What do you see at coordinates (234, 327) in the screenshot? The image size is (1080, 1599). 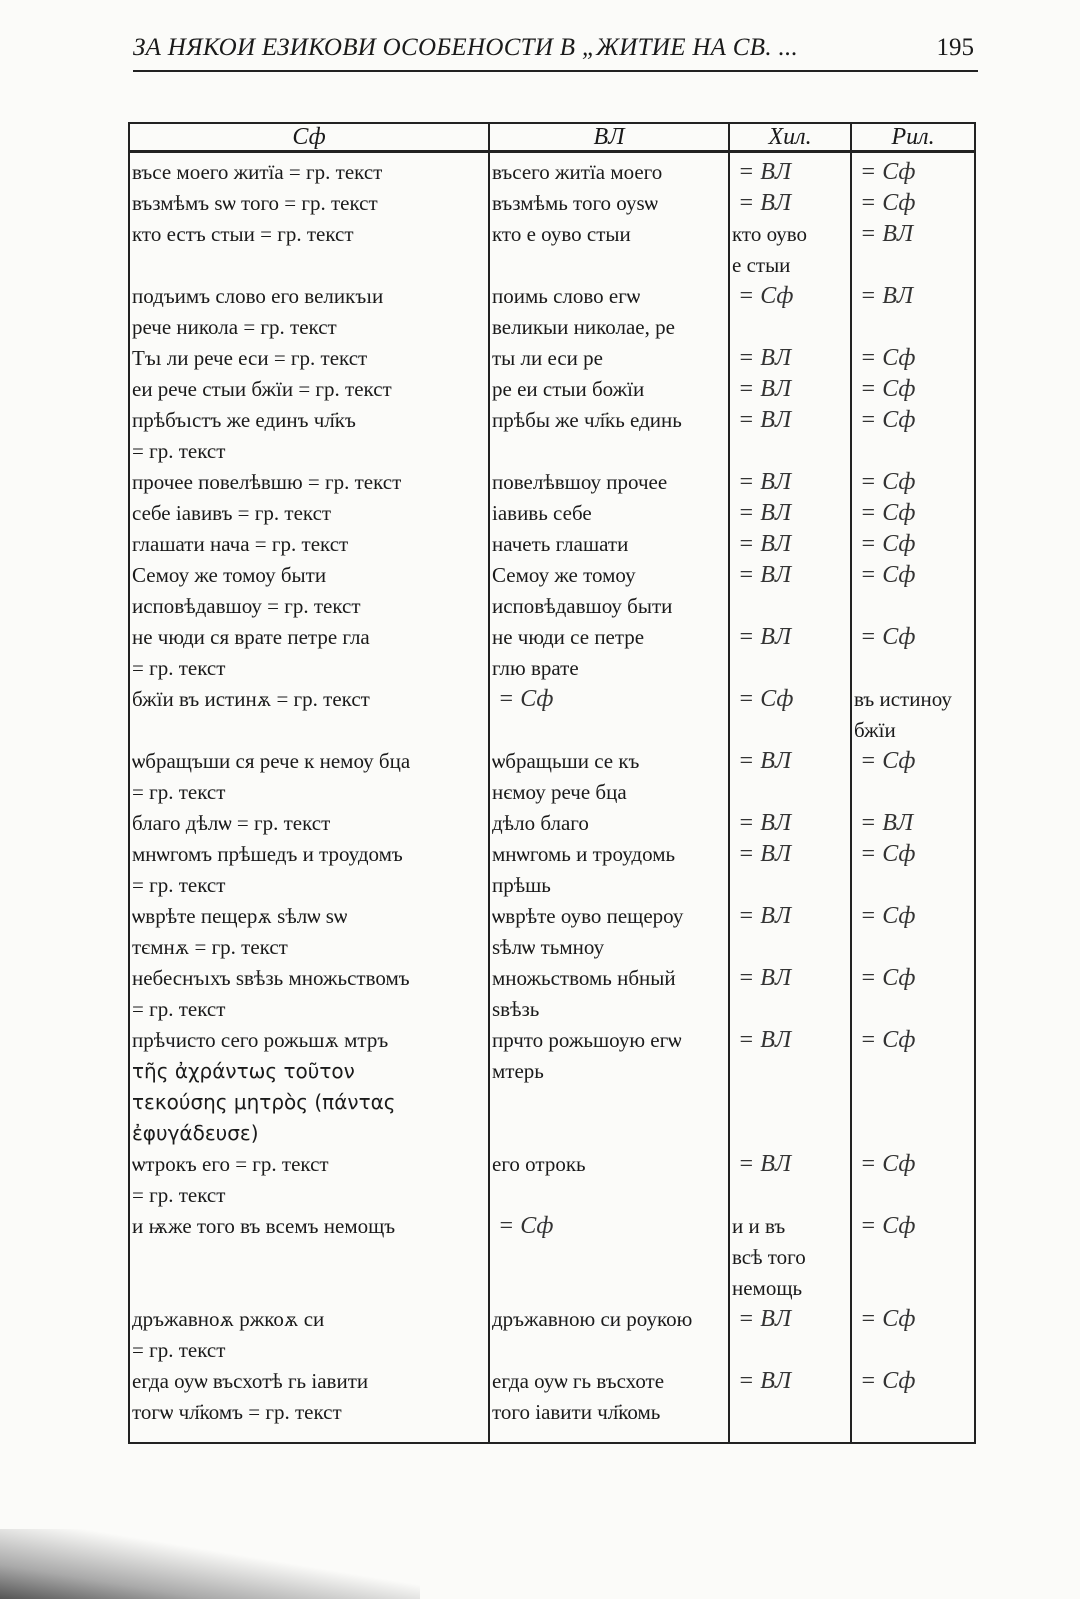 I see `cell-line: рече никола = гр. текст` at bounding box center [234, 327].